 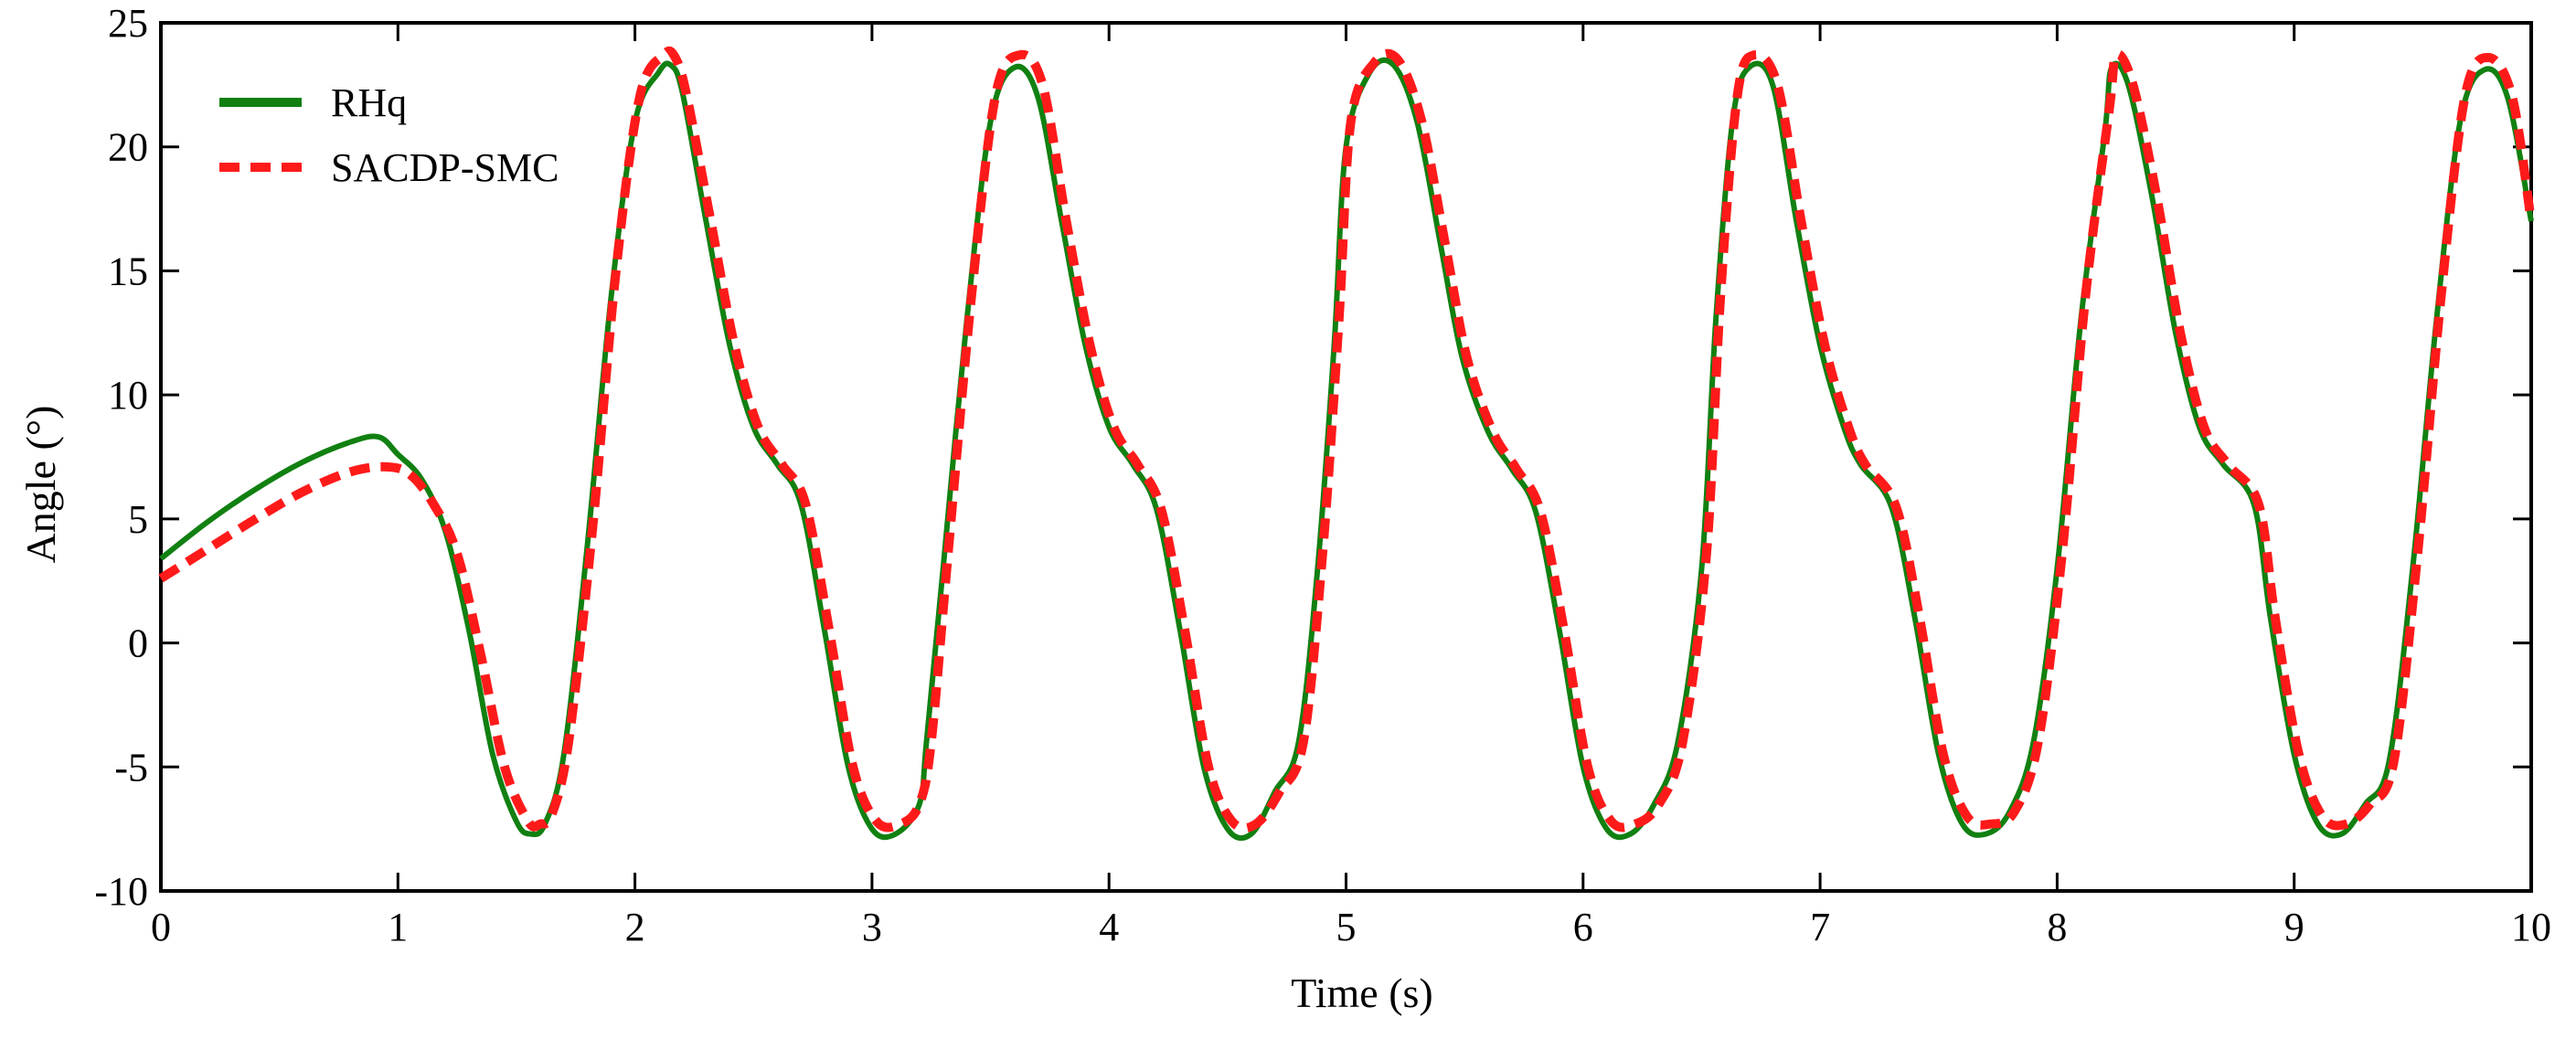 What do you see at coordinates (2294, 927) in the screenshot?
I see `x-tick-label: 9` at bounding box center [2294, 927].